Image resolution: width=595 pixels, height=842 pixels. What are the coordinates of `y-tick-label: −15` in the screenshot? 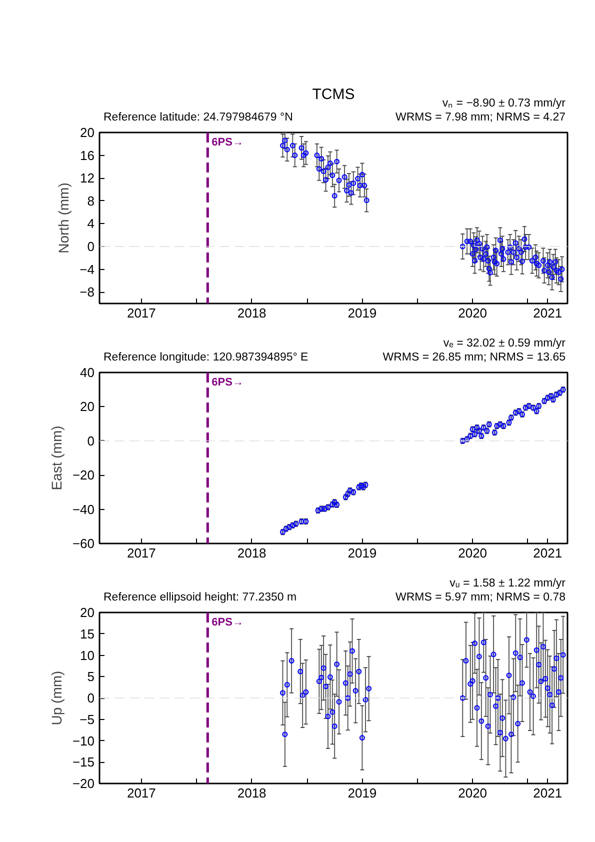 It's located at (83, 762).